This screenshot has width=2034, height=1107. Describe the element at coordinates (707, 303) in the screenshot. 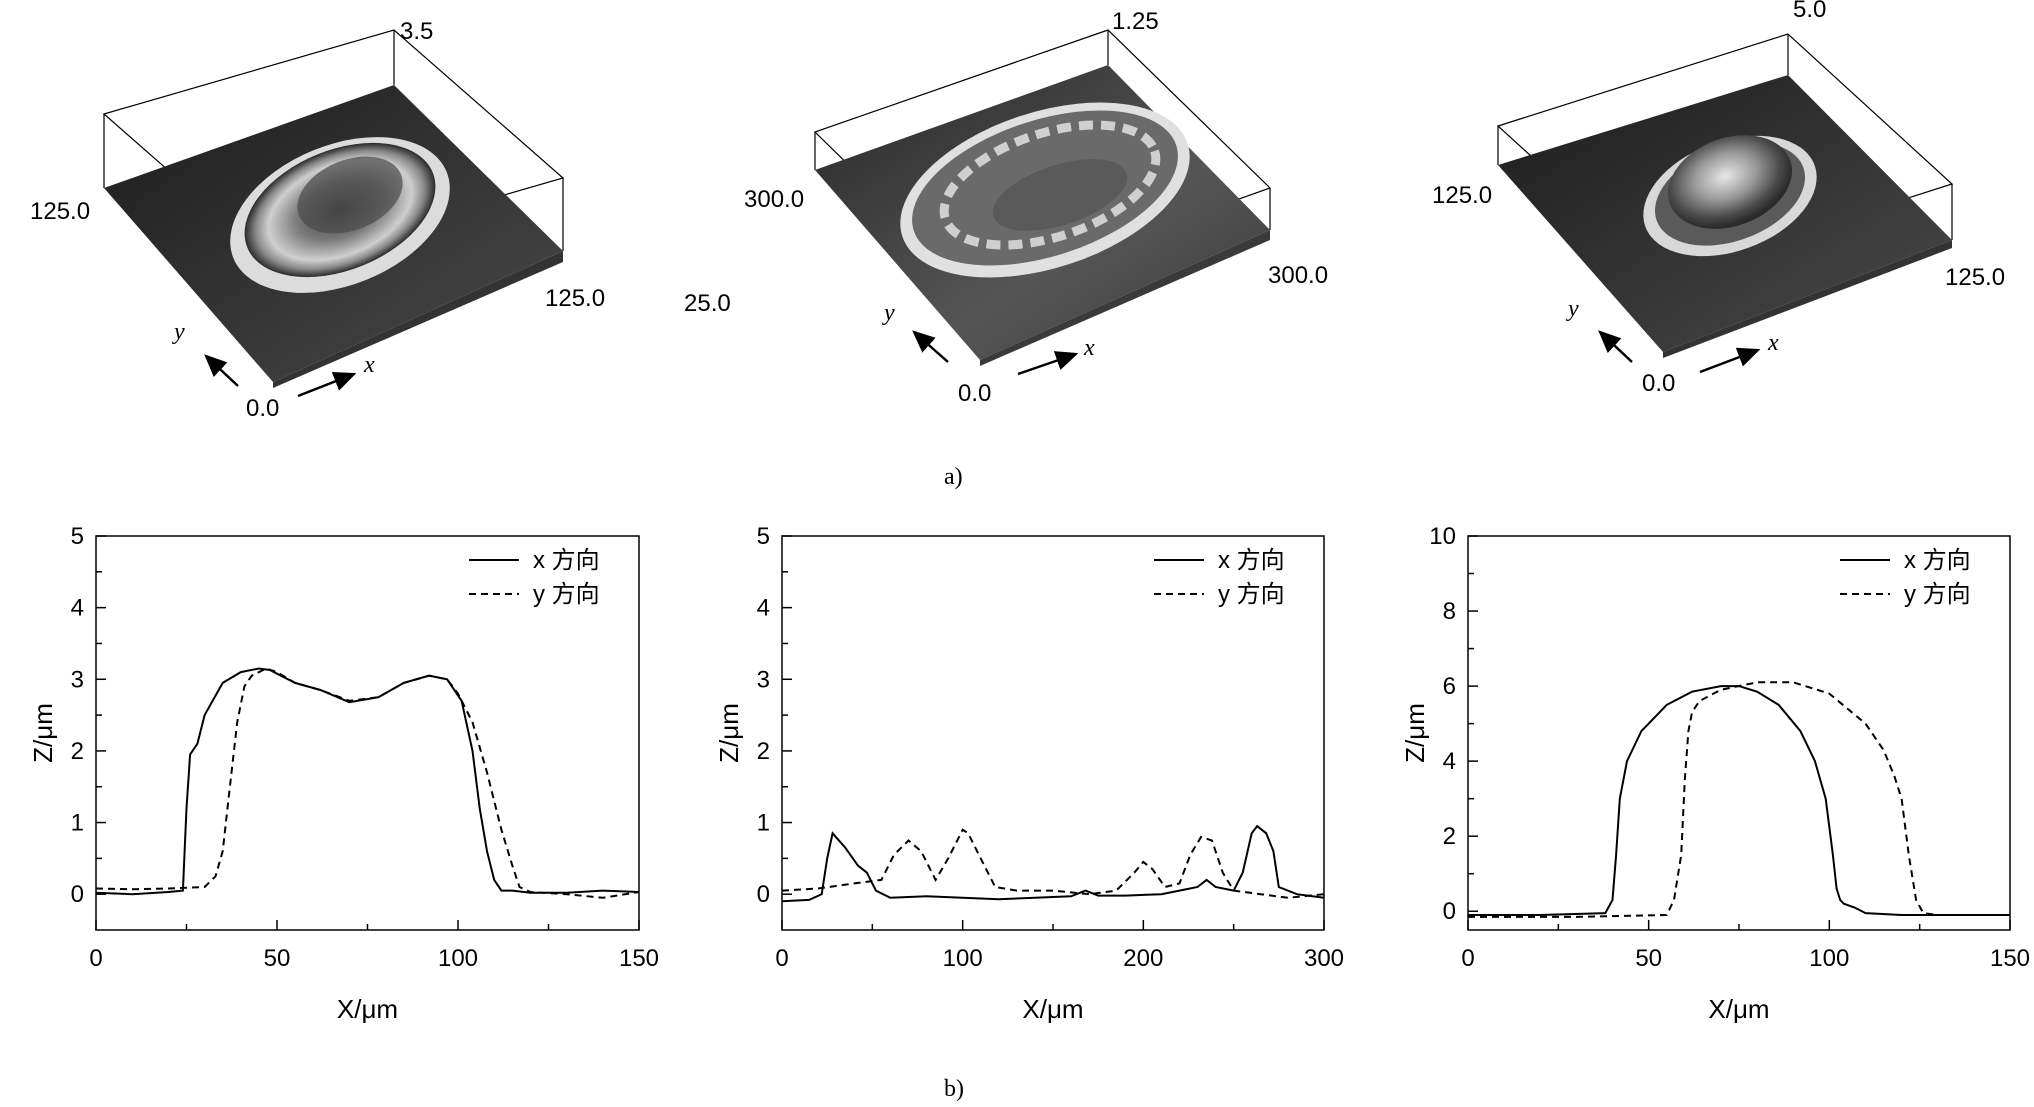

I see `surface-2-extra-label: 25.0` at that location.